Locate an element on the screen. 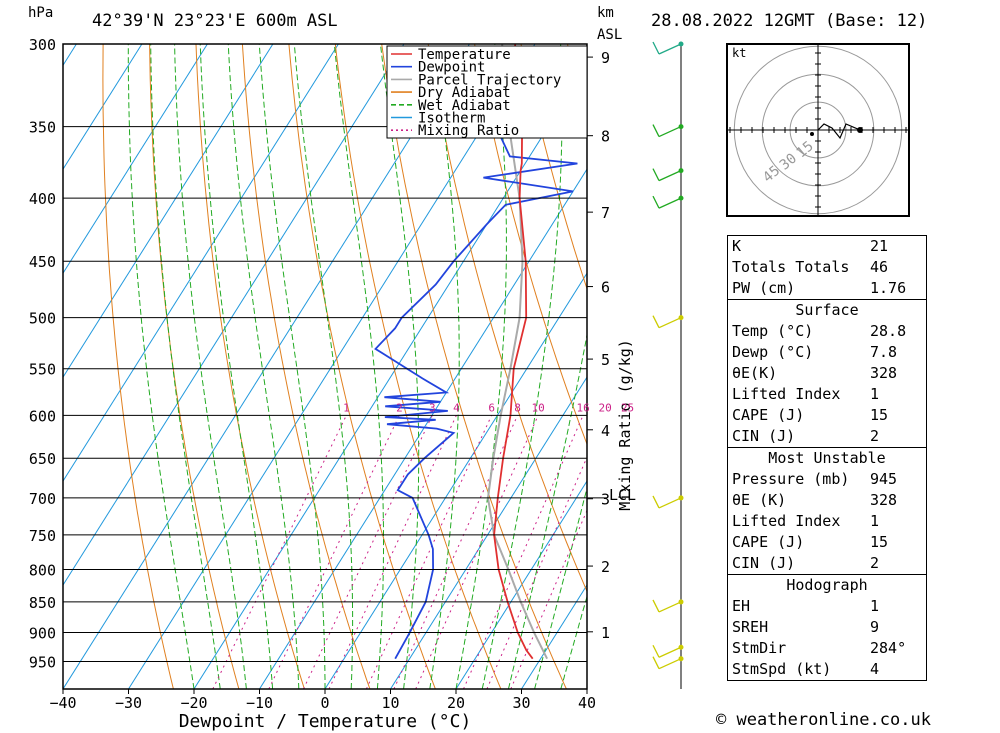 The width and height of the screenshot is (1000, 733). hodograph-point is located at coordinates (860, 130).